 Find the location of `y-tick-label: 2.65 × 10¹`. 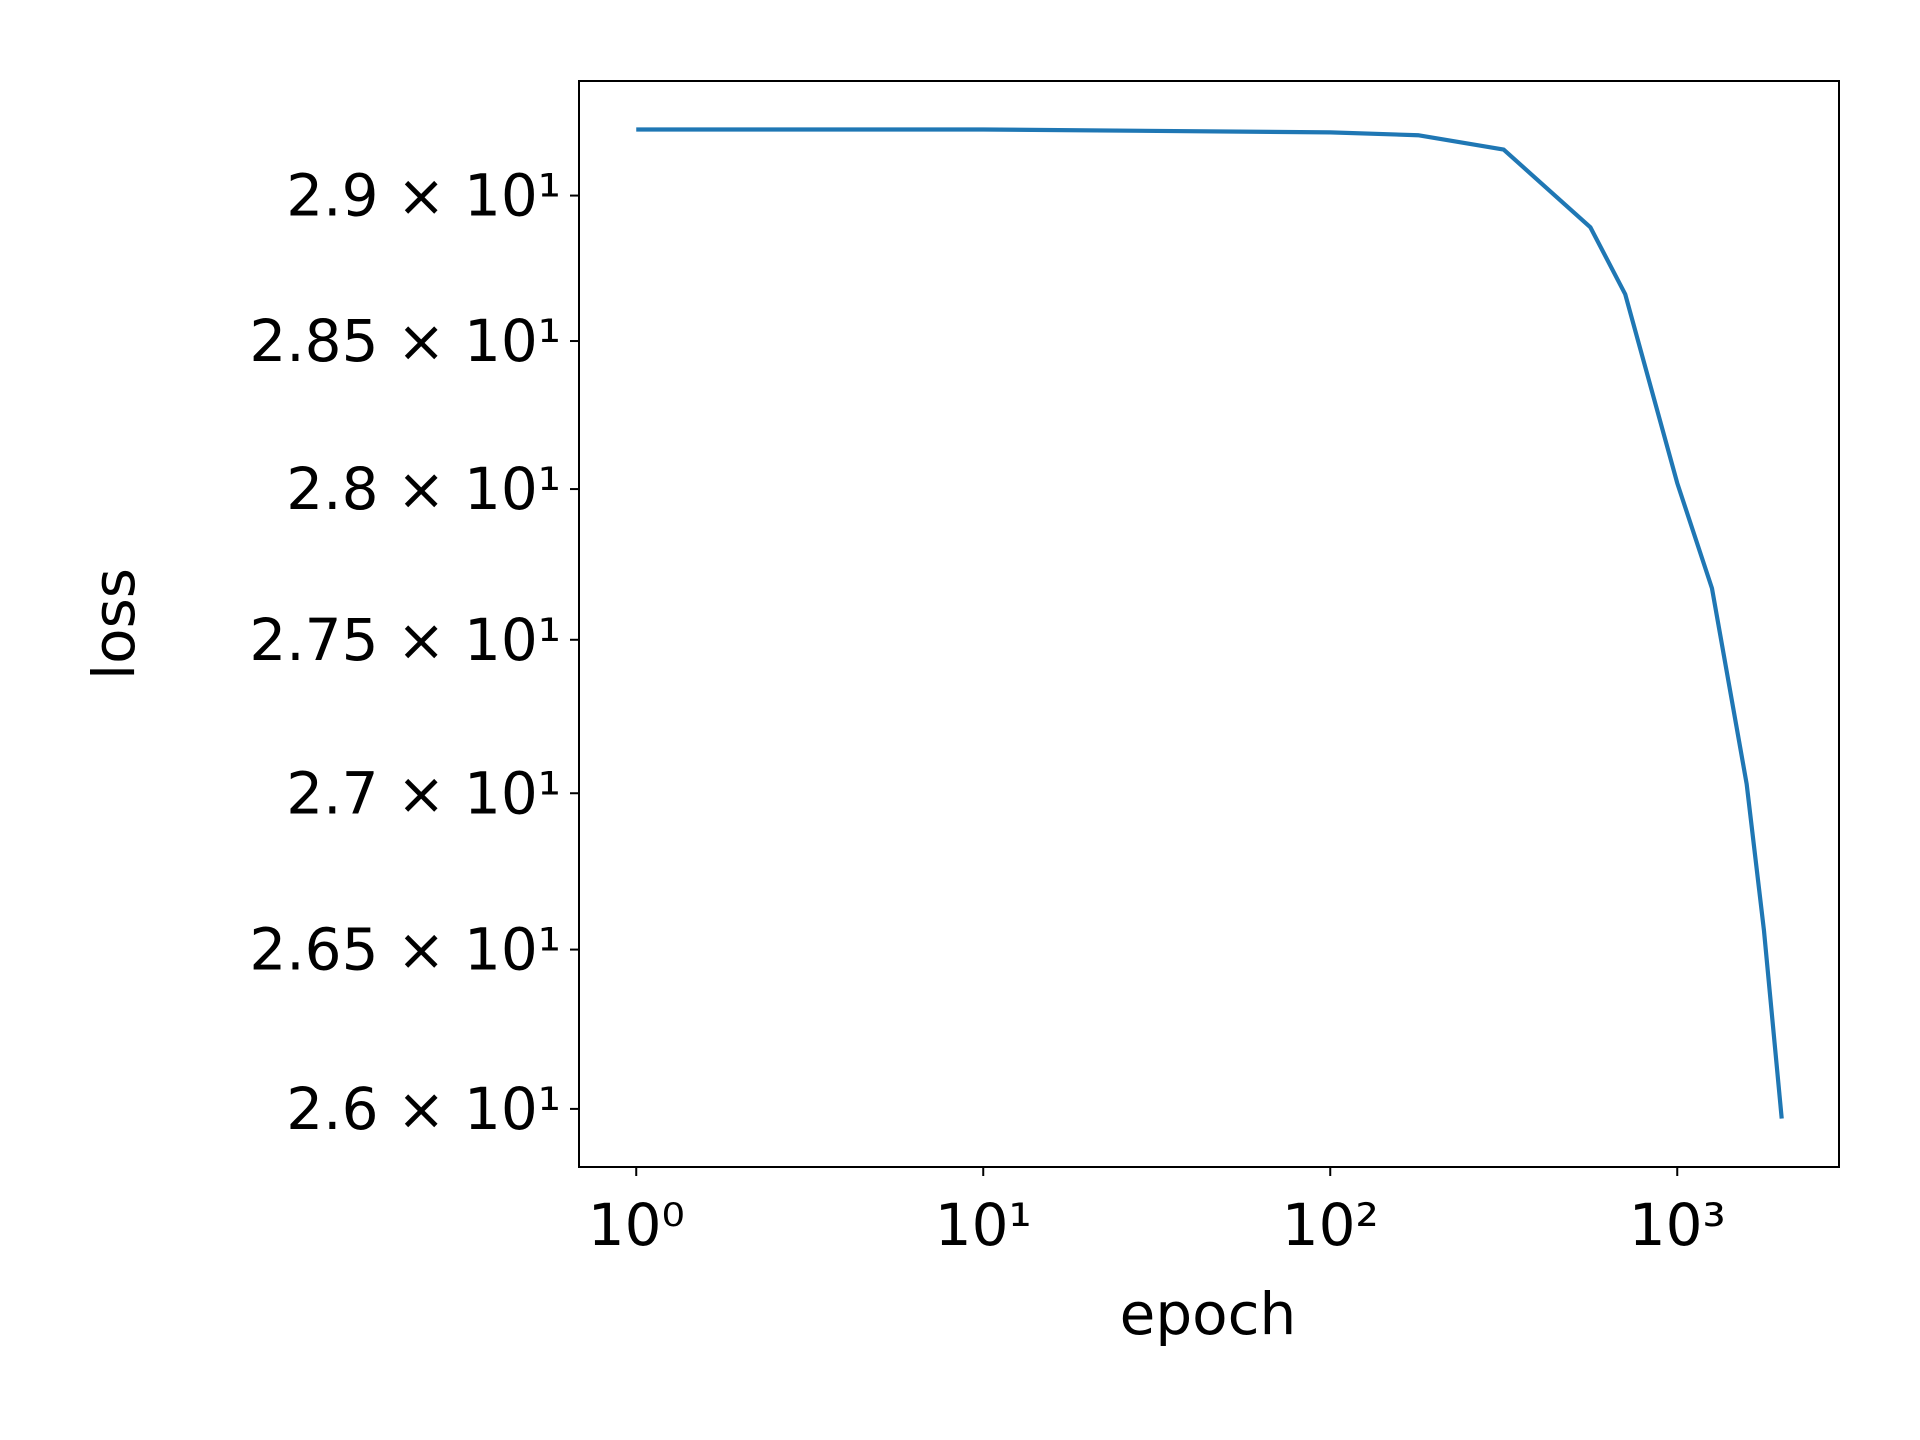

y-tick-label: 2.65 × 10¹ is located at coordinates (405, 950).